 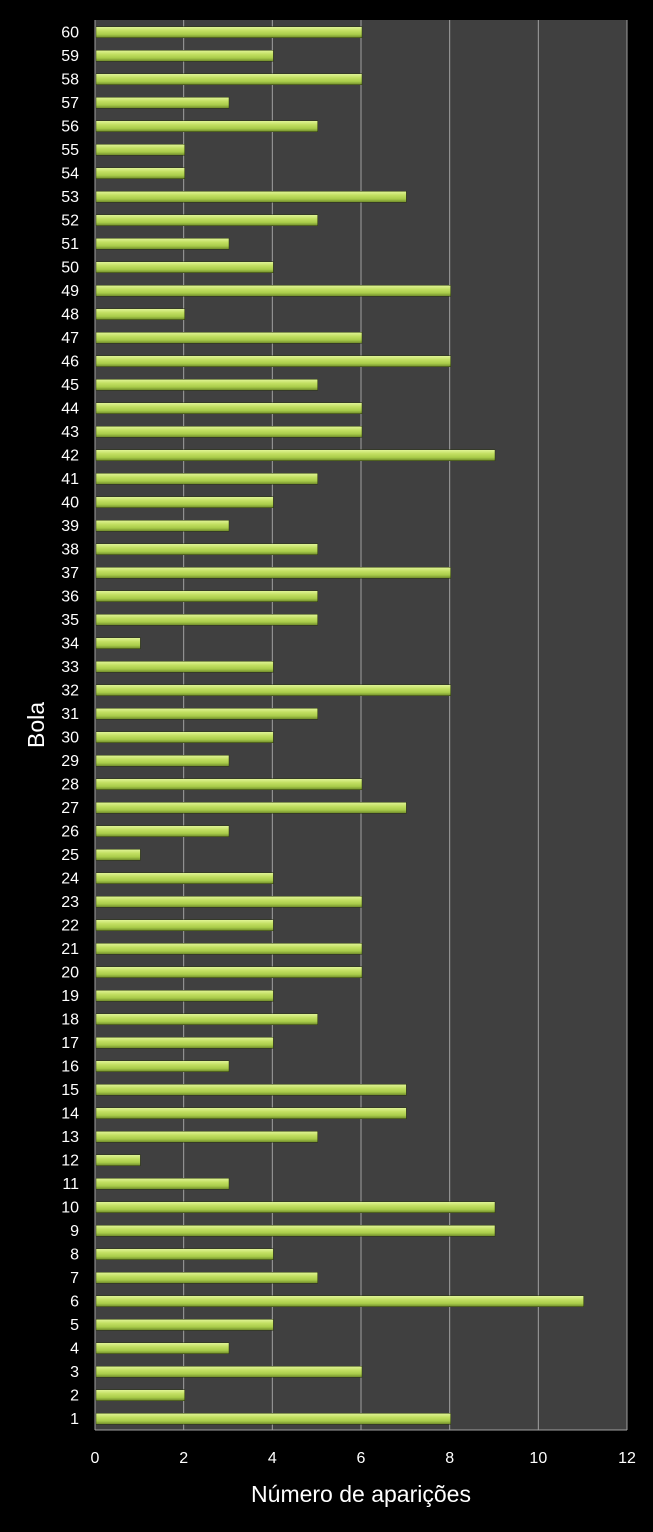 I want to click on y-tick-label: 56, so click(x=70, y=126).